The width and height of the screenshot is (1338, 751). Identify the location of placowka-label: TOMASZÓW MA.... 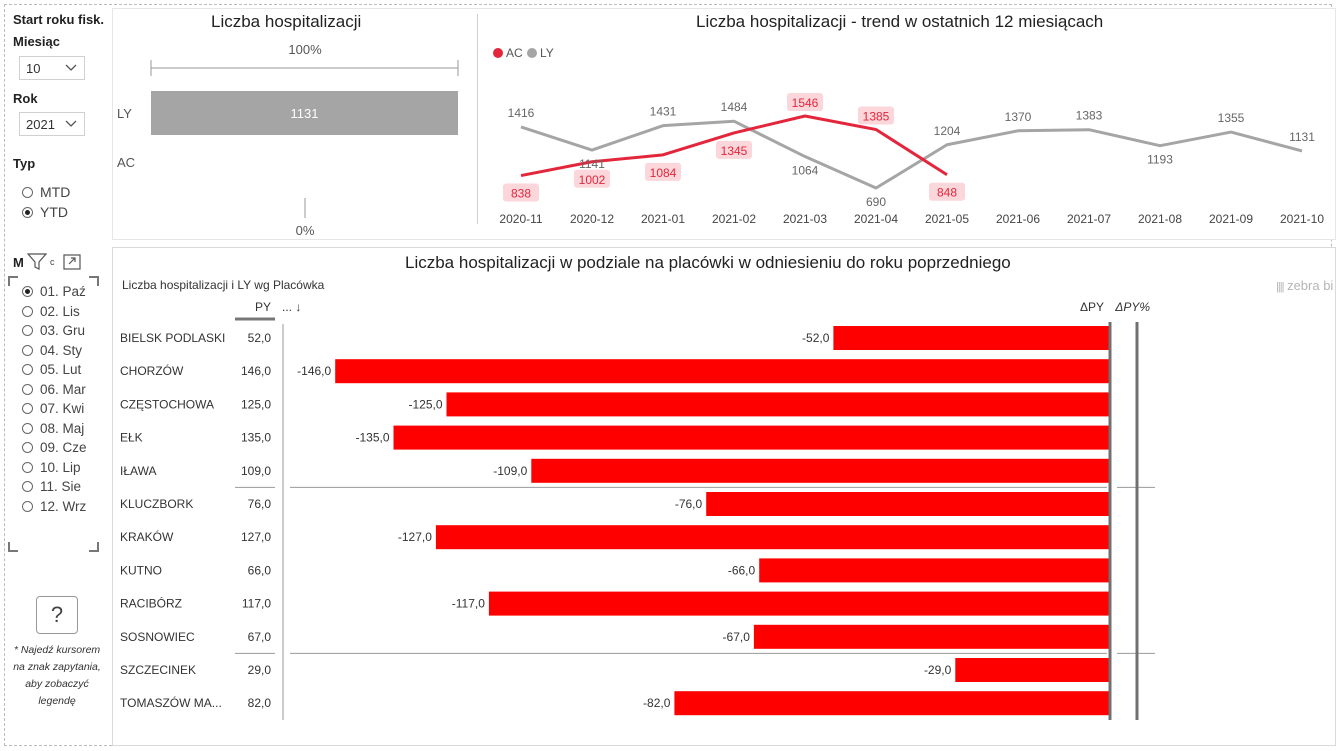
(171, 702).